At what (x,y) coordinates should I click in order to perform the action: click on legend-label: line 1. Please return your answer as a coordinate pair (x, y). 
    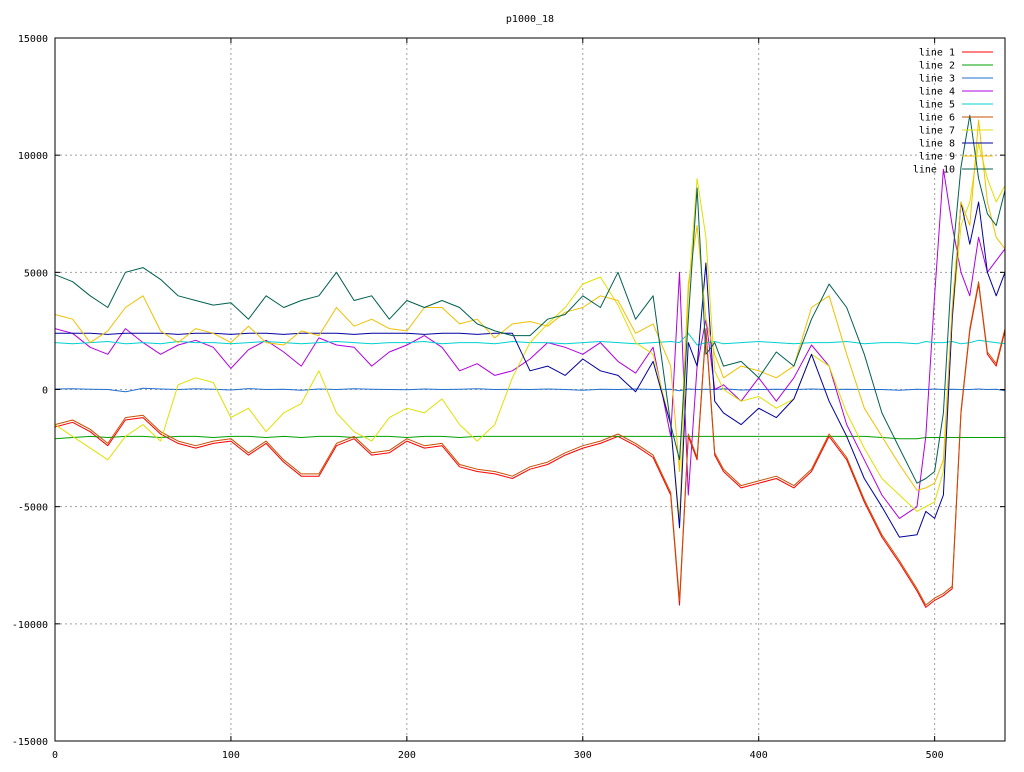
    Looking at the image, I should click on (937, 53).